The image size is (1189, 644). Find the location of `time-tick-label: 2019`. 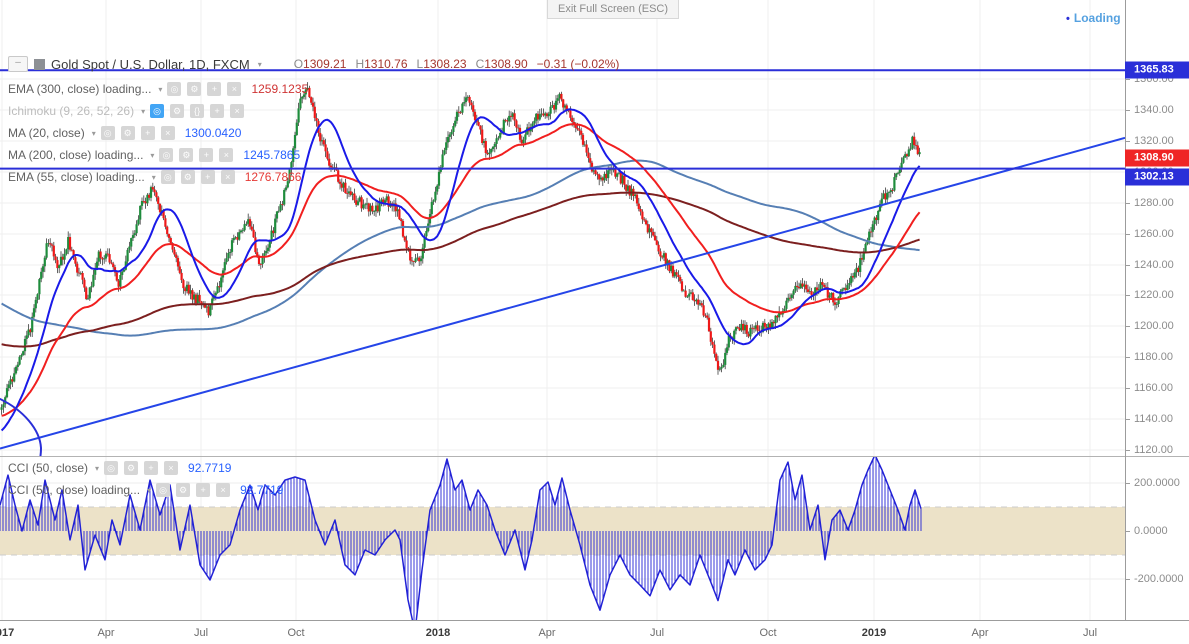

time-tick-label: 2019 is located at coordinates (874, 633).